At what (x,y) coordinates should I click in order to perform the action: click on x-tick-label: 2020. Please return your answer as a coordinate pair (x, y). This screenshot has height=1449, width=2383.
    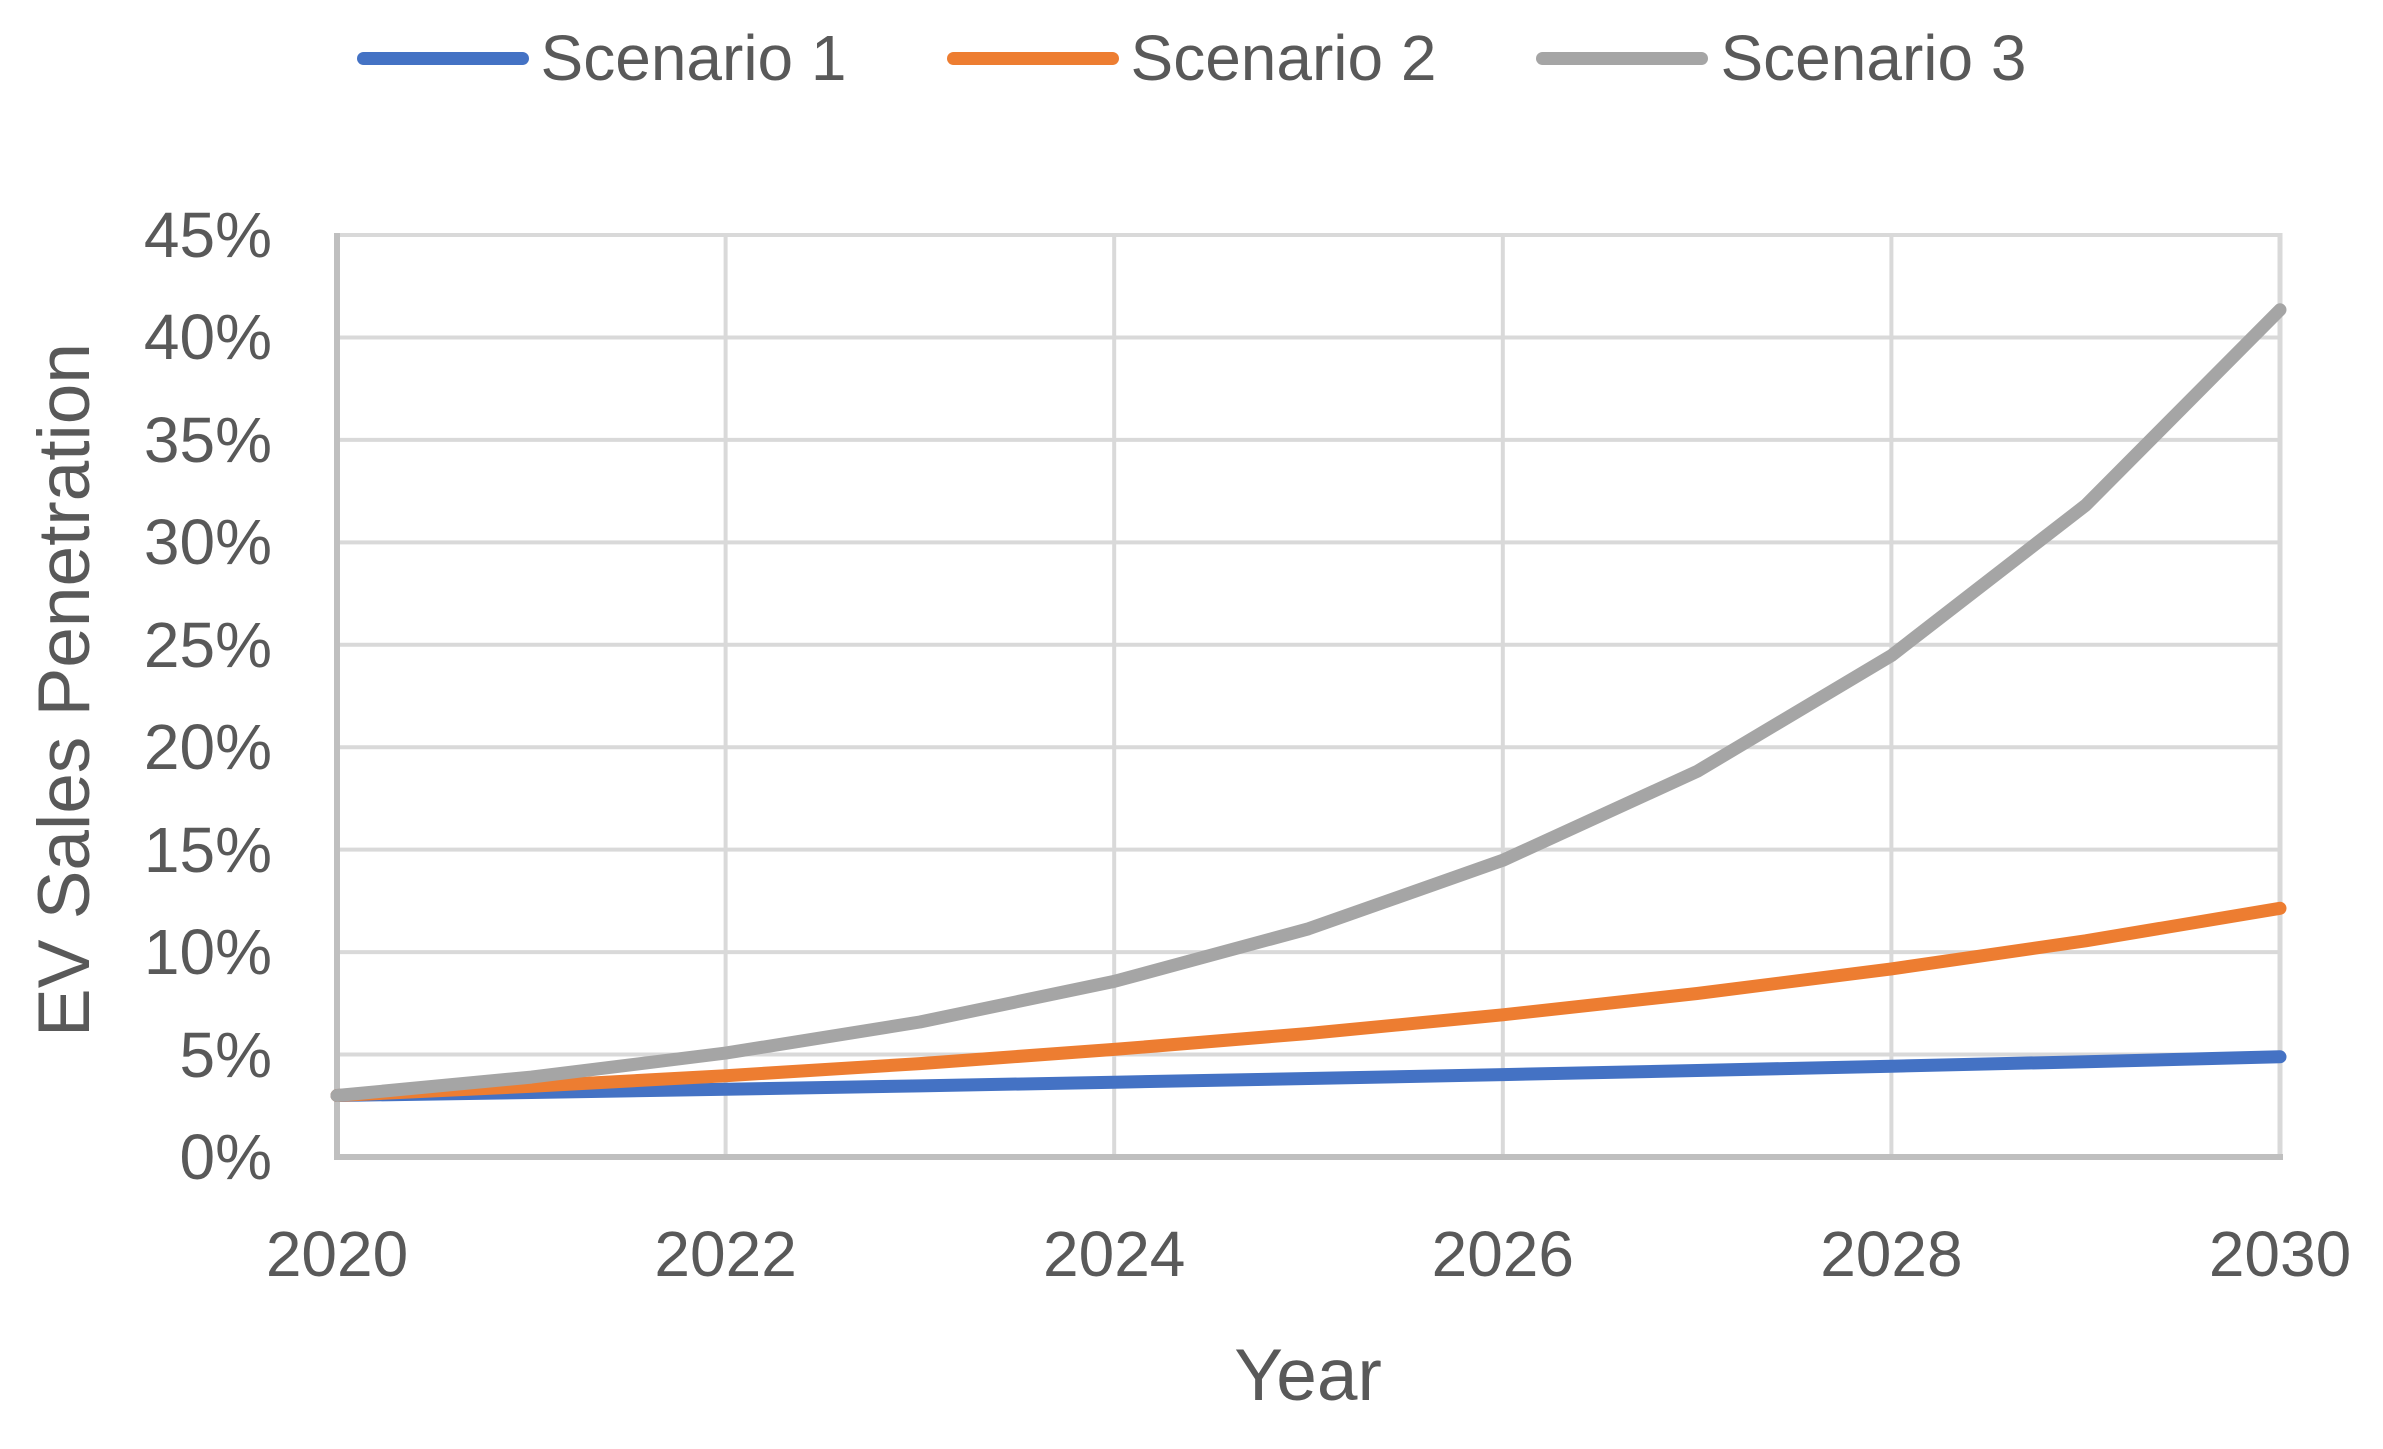
    Looking at the image, I should click on (337, 1254).